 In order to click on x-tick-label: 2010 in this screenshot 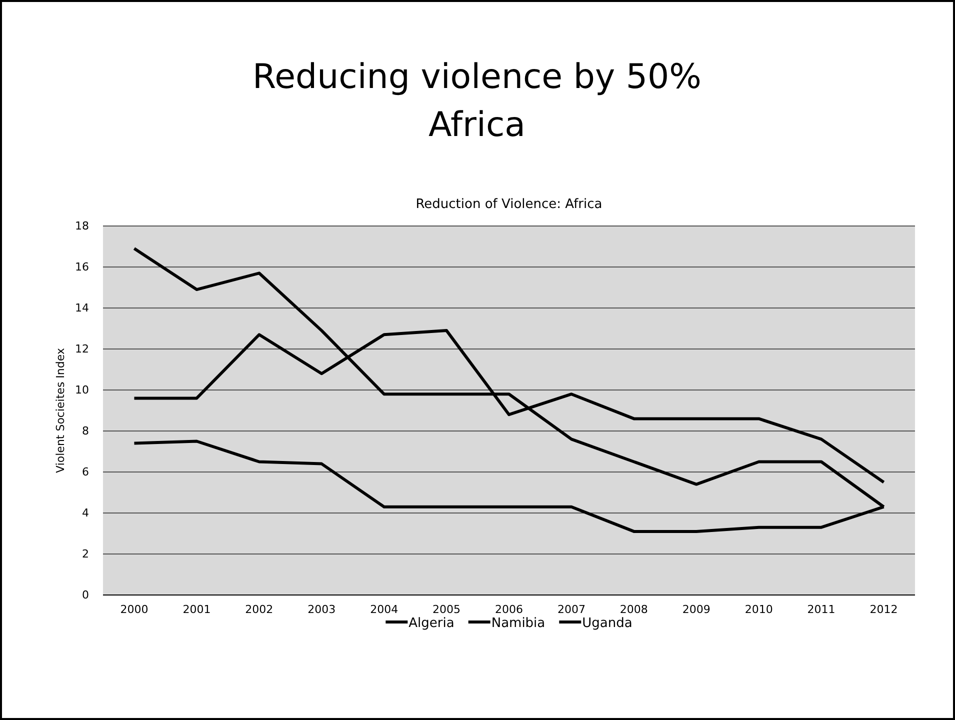, I will do `click(758, 609)`.